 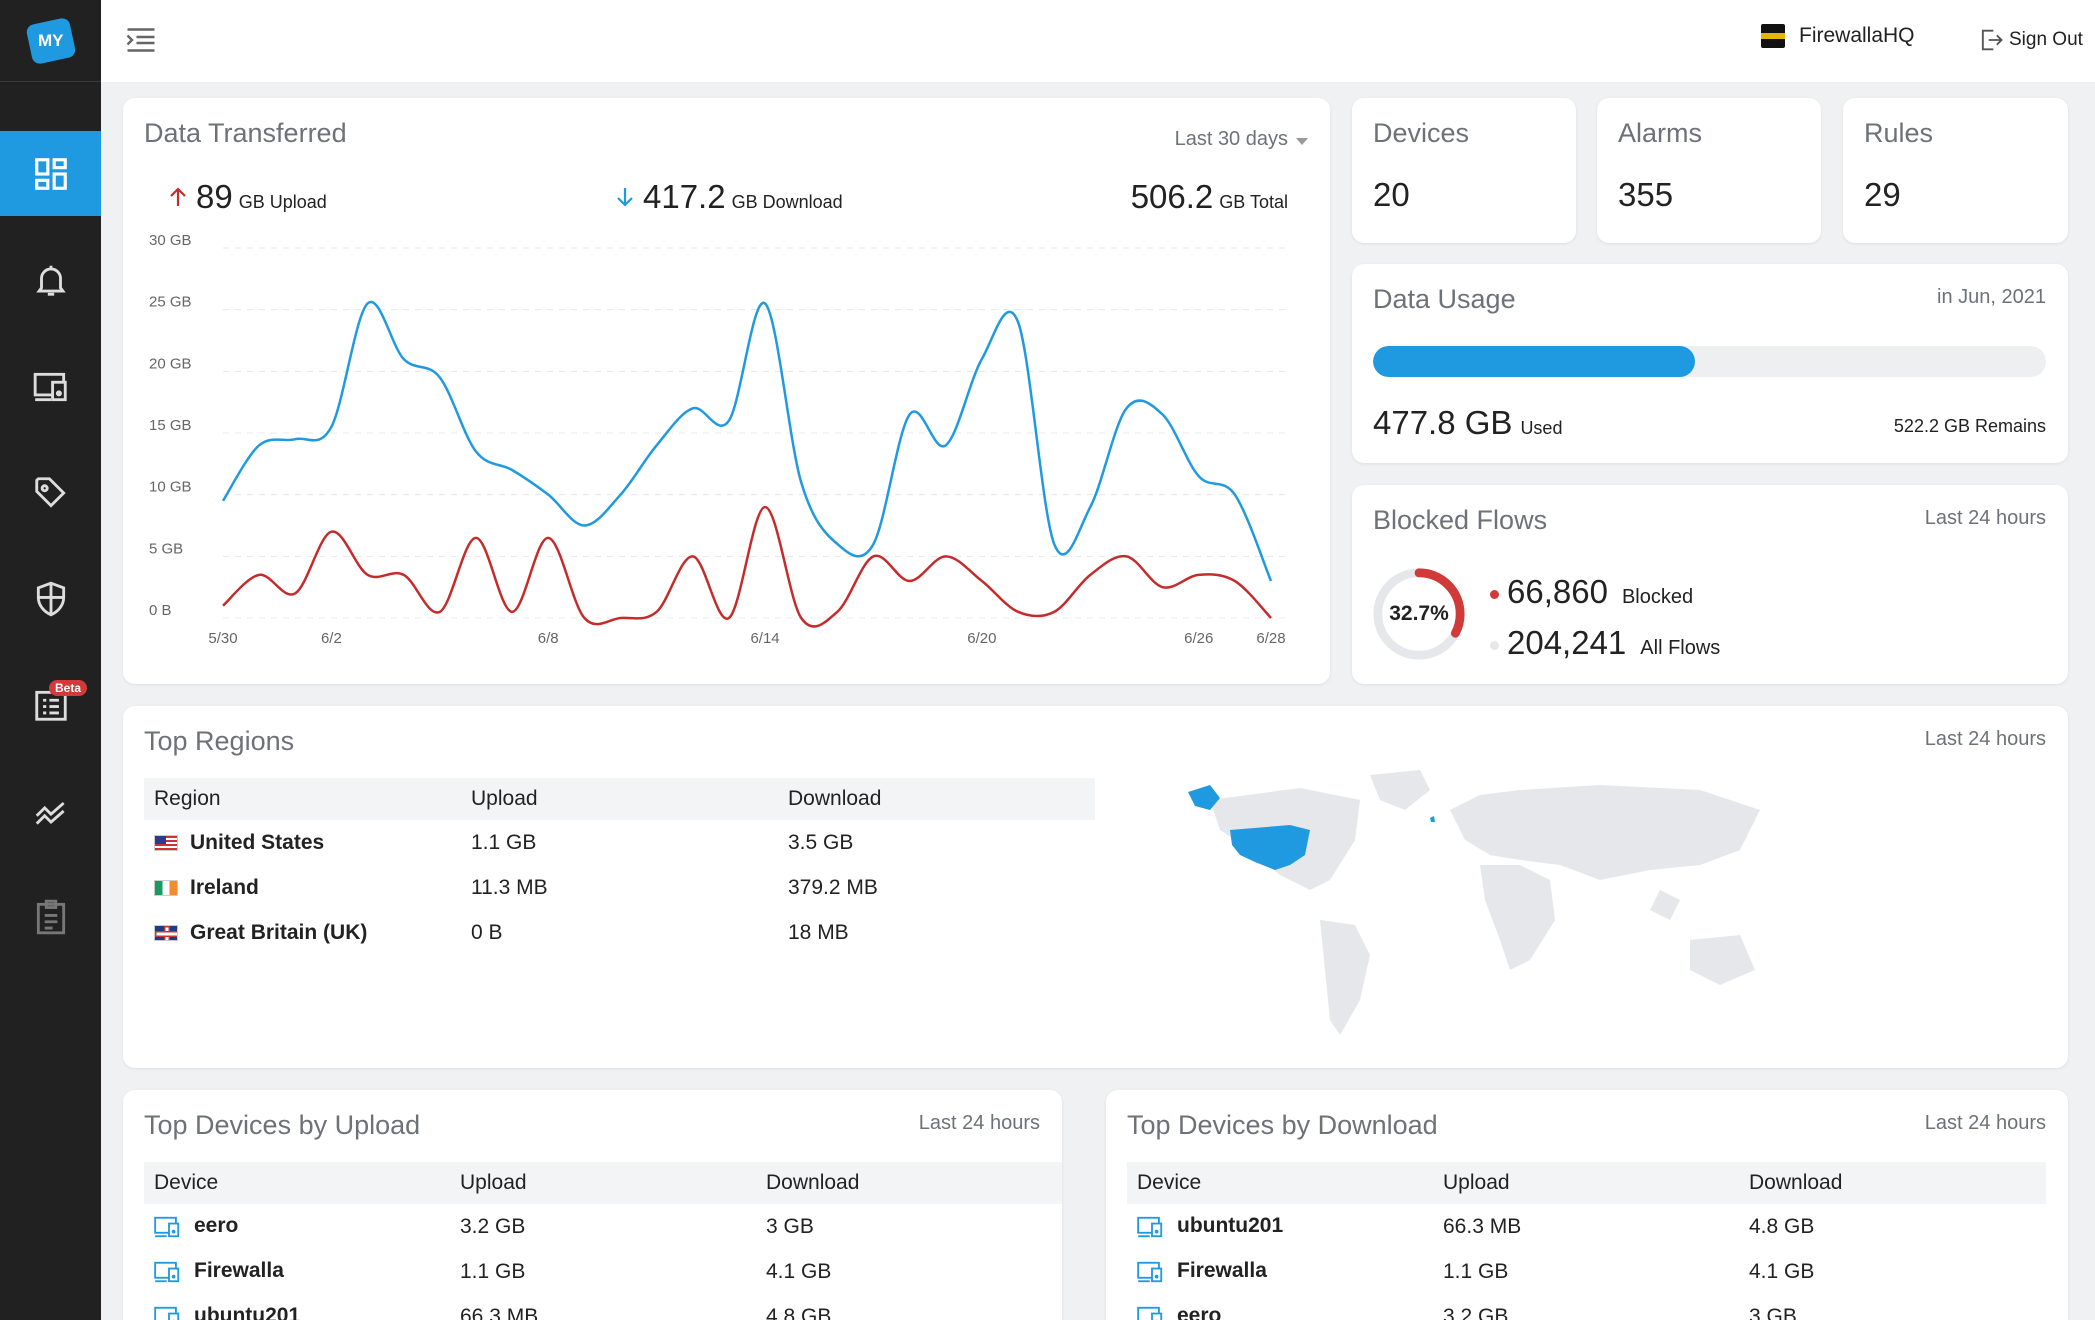 What do you see at coordinates (50, 598) in the screenshot?
I see `nav-rules` at bounding box center [50, 598].